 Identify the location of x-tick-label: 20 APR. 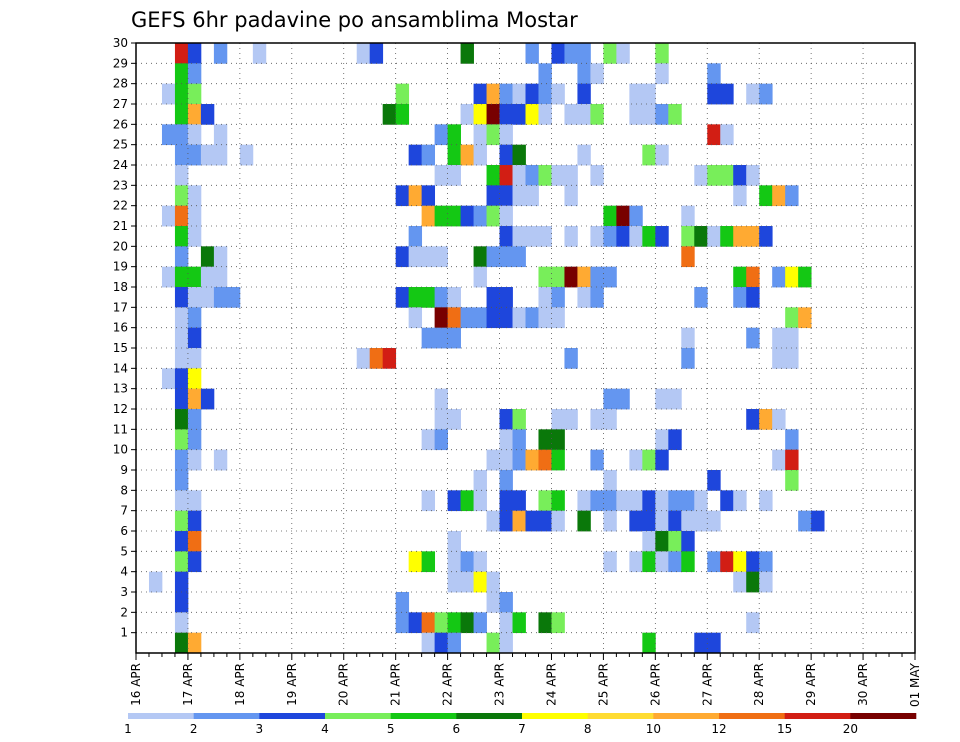
(344, 684).